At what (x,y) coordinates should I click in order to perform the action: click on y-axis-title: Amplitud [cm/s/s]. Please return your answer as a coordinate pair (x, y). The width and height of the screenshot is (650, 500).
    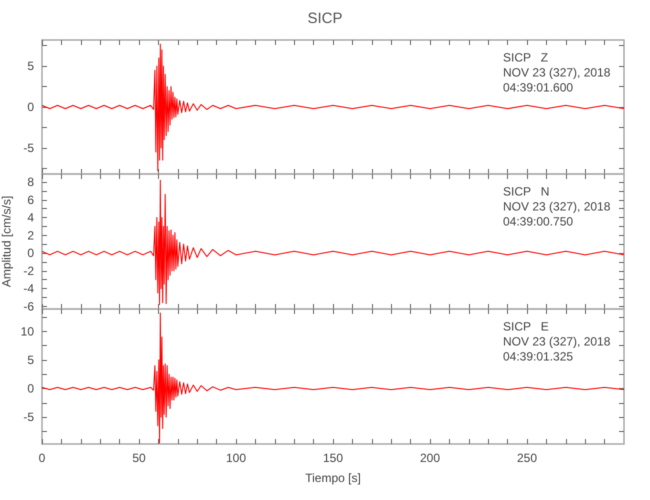
    Looking at the image, I should click on (7, 242).